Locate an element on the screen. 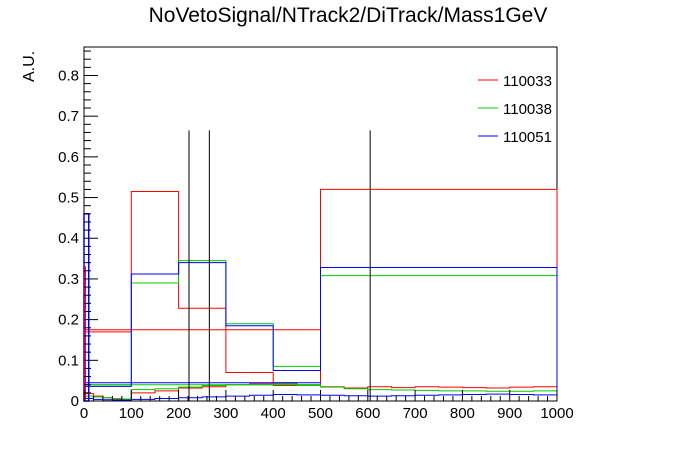  y-tick-label: 0.5 is located at coordinates (68, 198).